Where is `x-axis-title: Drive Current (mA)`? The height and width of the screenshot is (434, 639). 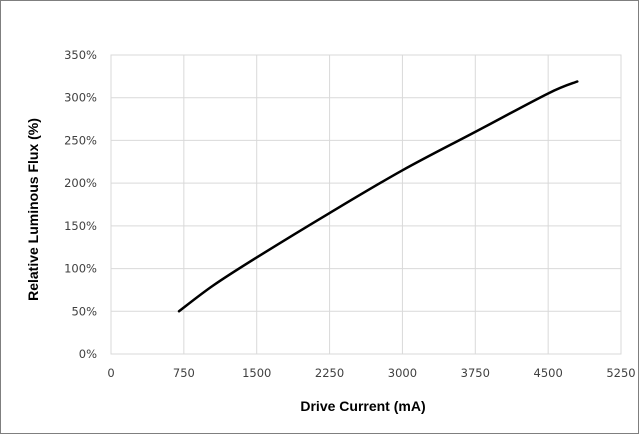 x-axis-title: Drive Current (mA) is located at coordinates (362, 406).